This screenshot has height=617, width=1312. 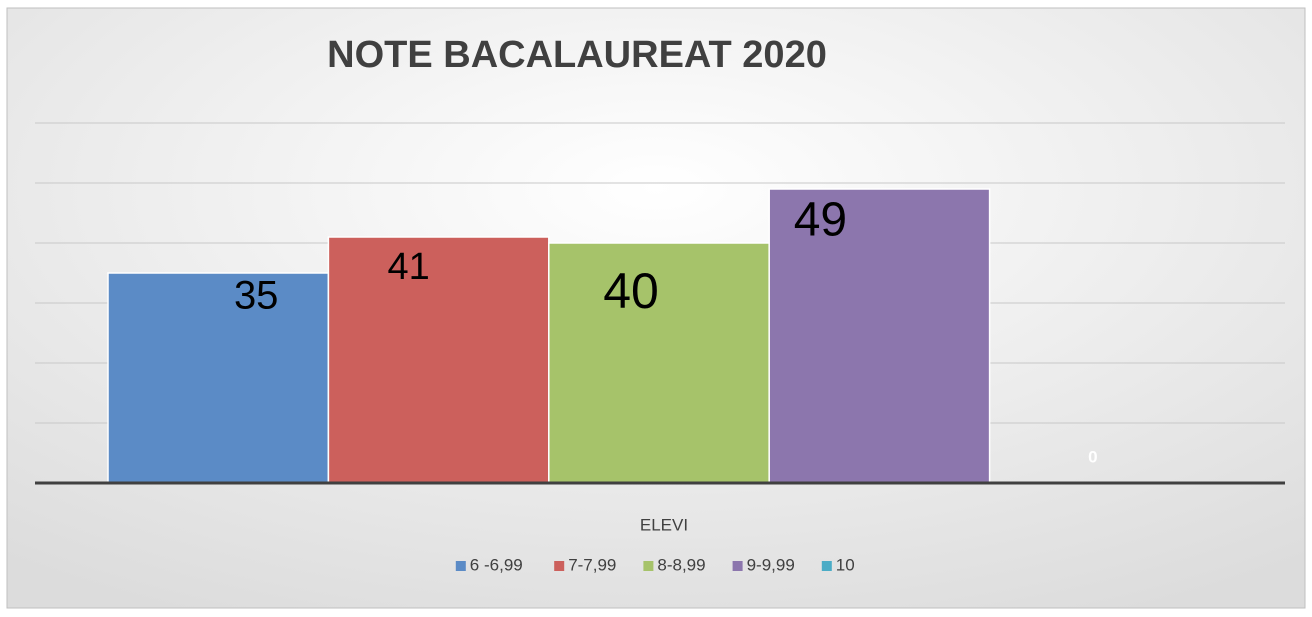 I want to click on data-label: 0, so click(x=1092, y=456).